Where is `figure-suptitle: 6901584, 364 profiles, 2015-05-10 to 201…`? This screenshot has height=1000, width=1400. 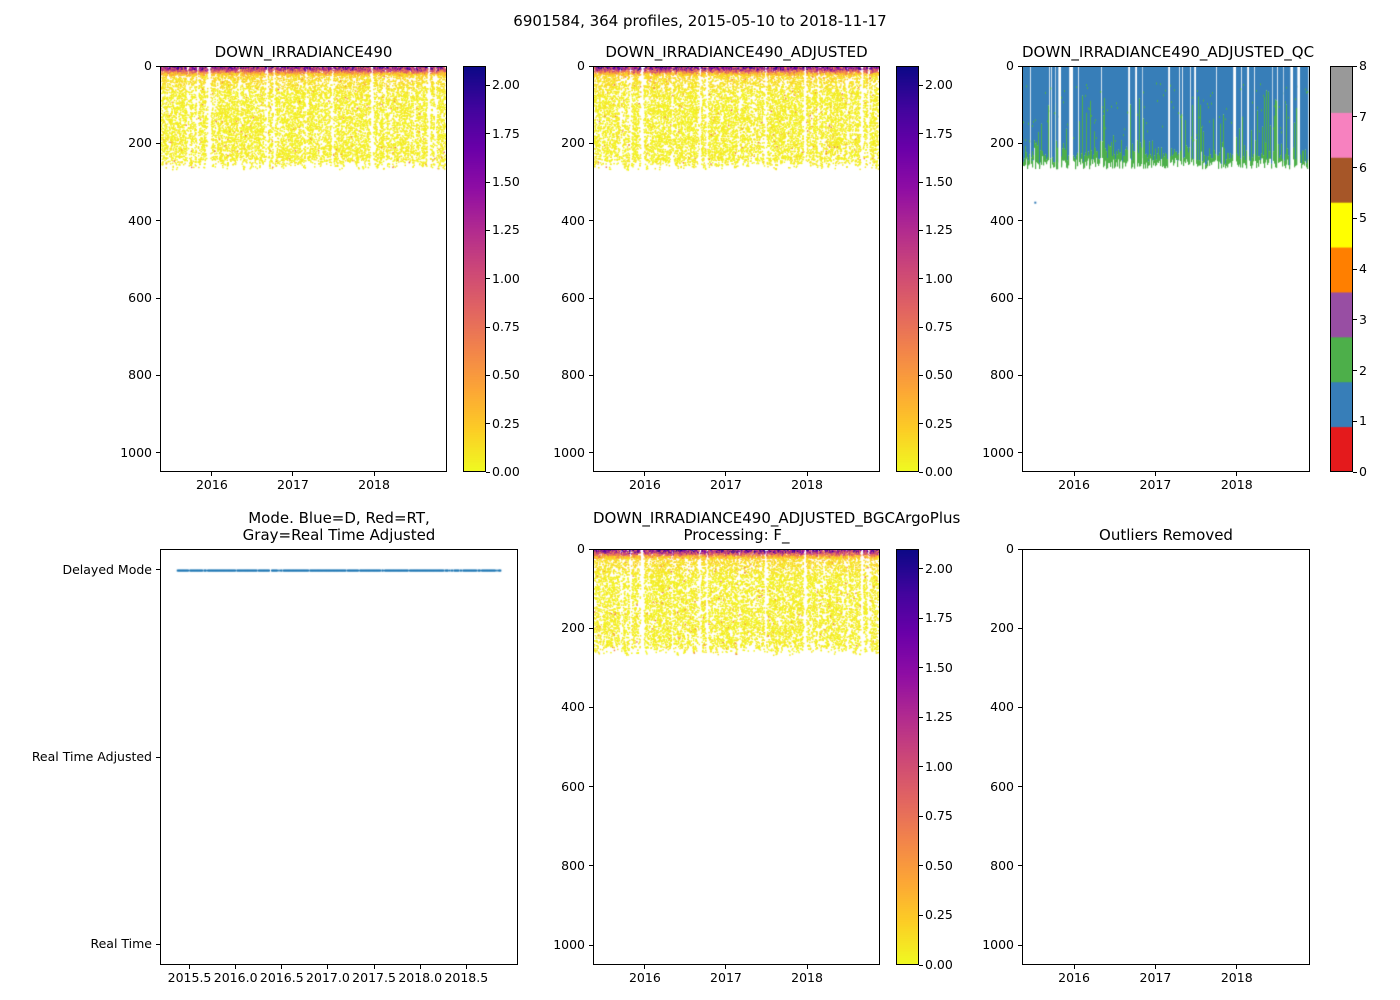
figure-suptitle: 6901584, 364 profiles, 2015-05-10 to 201… is located at coordinates (700, 21).